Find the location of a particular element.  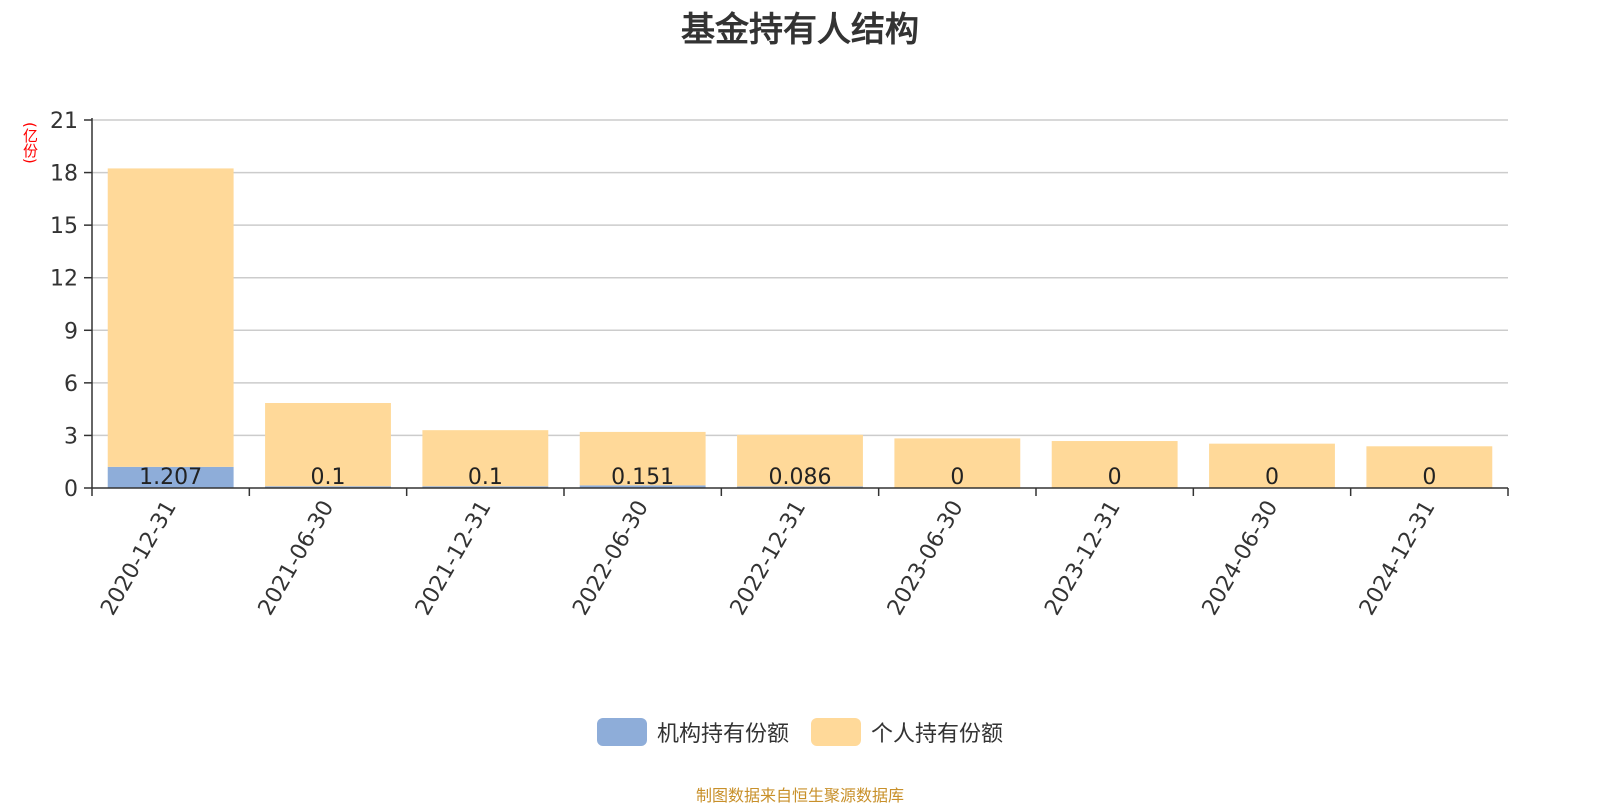

legend-label-individual: 个人持有份额 is located at coordinates (937, 734).